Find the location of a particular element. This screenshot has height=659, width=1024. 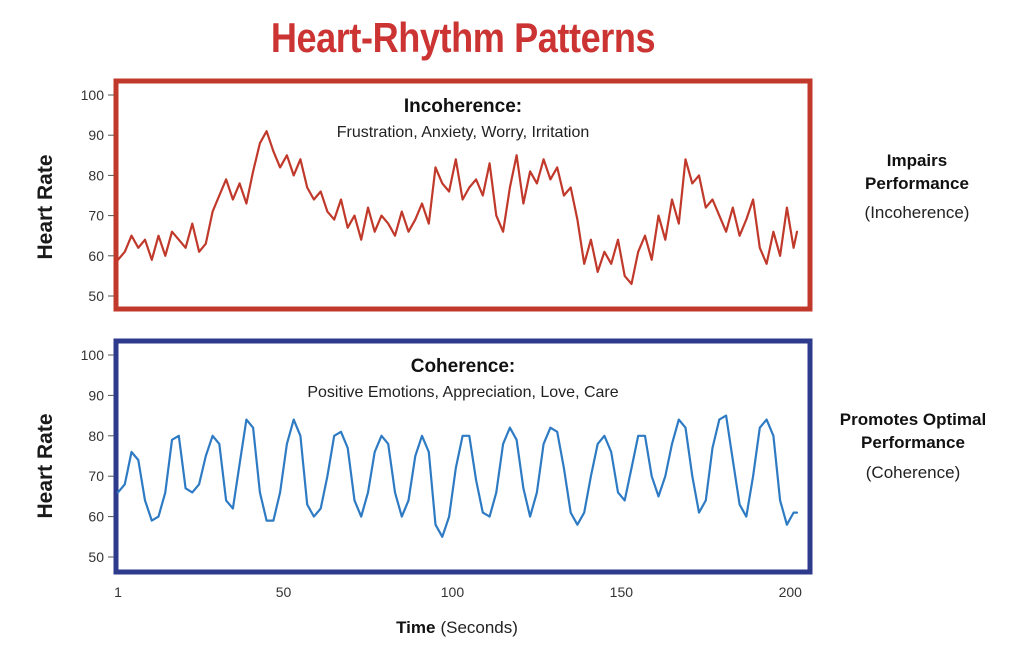

y-tick-label: 50 is located at coordinates (96, 296).